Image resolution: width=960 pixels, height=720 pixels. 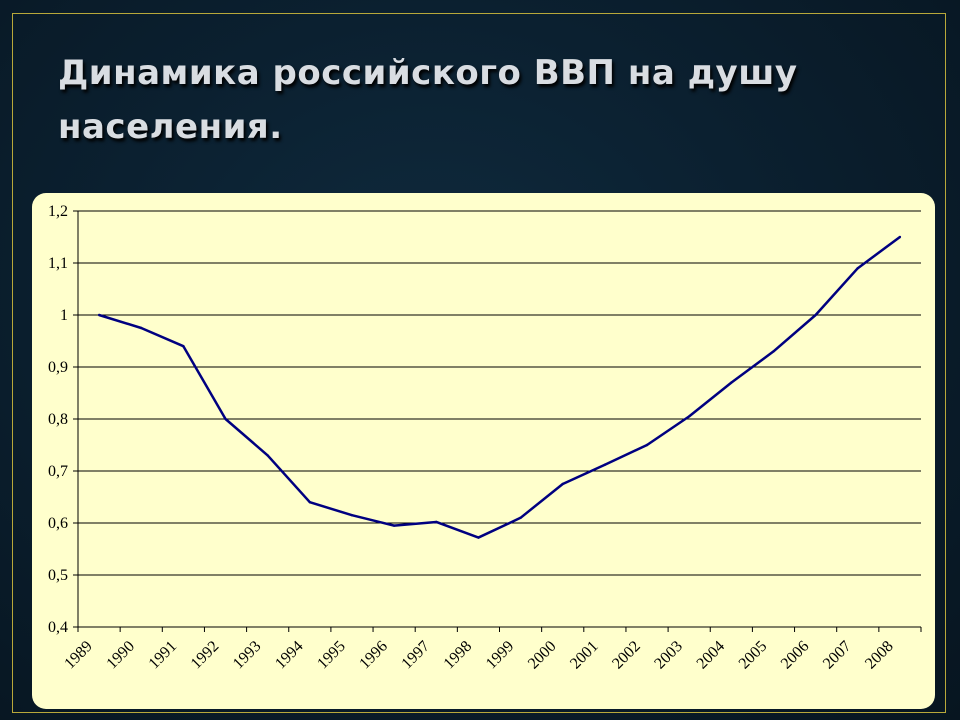 What do you see at coordinates (331, 655) in the screenshot?
I see `x-tick-label: 1995` at bounding box center [331, 655].